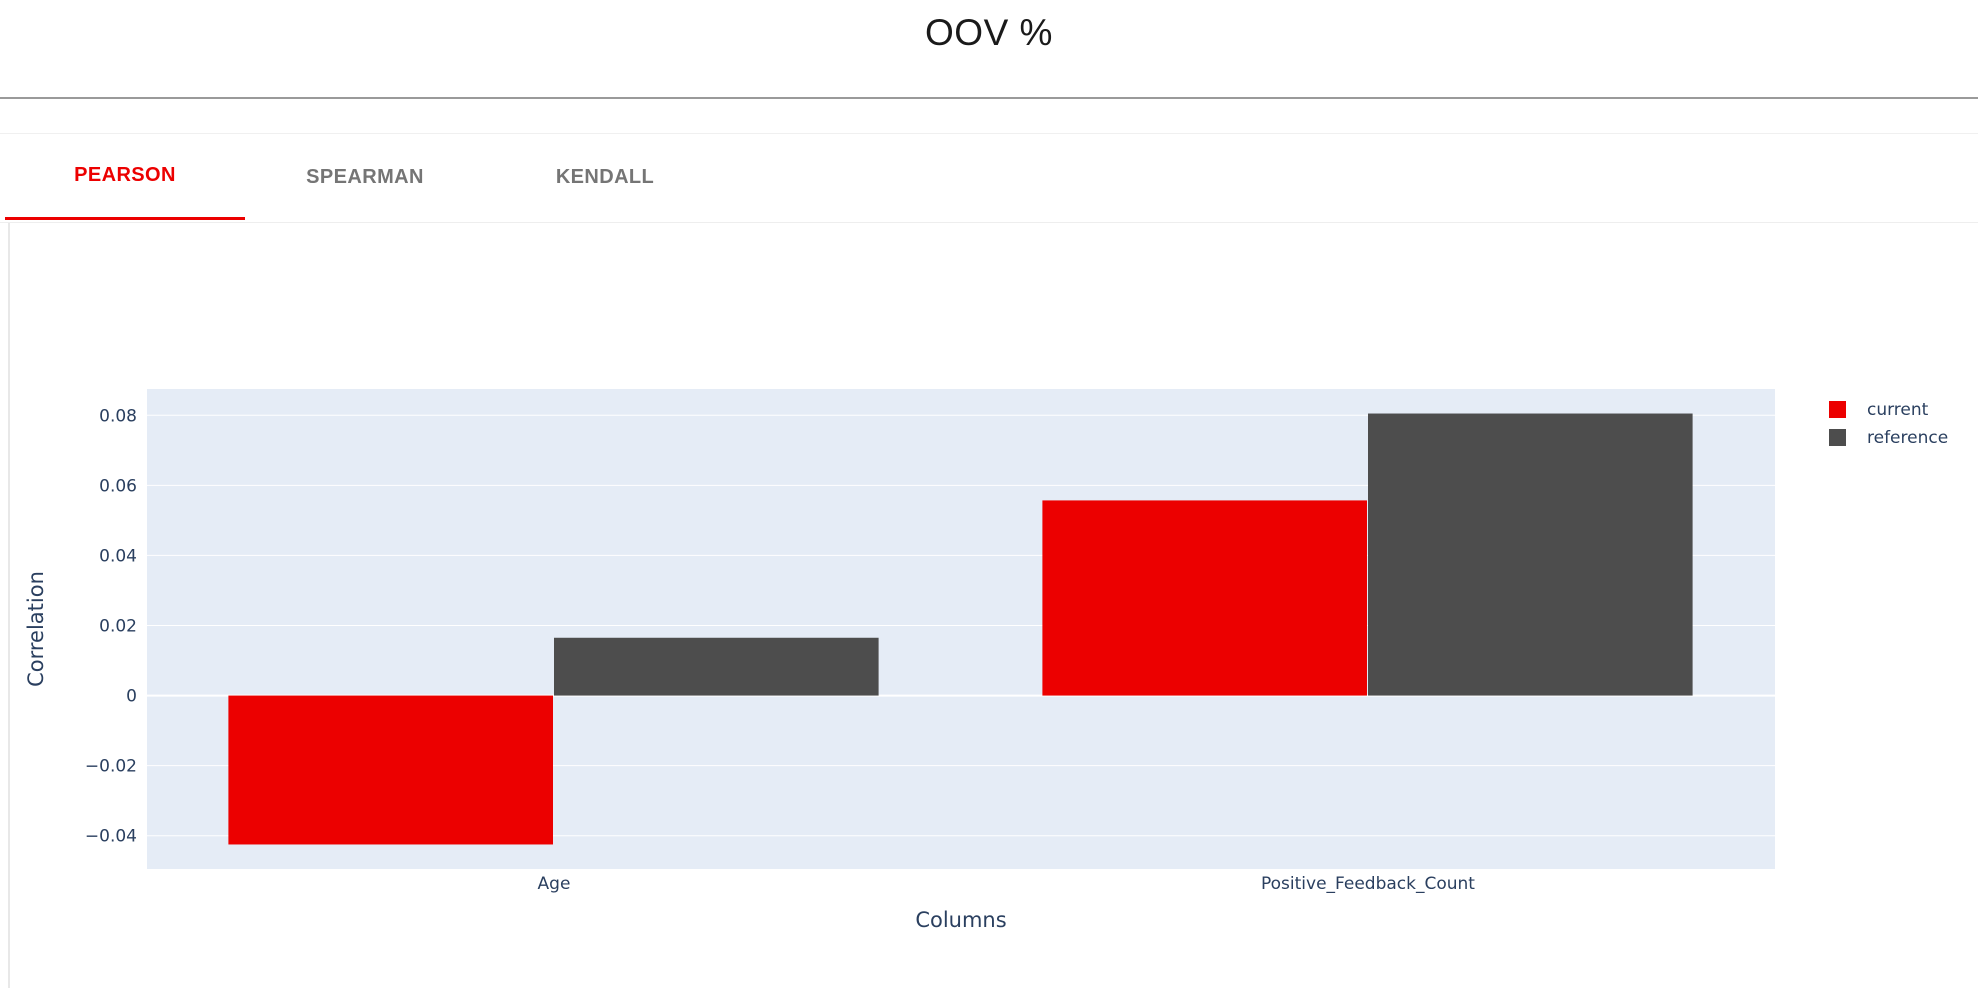 The image size is (1978, 993). Describe the element at coordinates (125, 177) in the screenshot. I see `tab-pearson: PEARSON` at that location.